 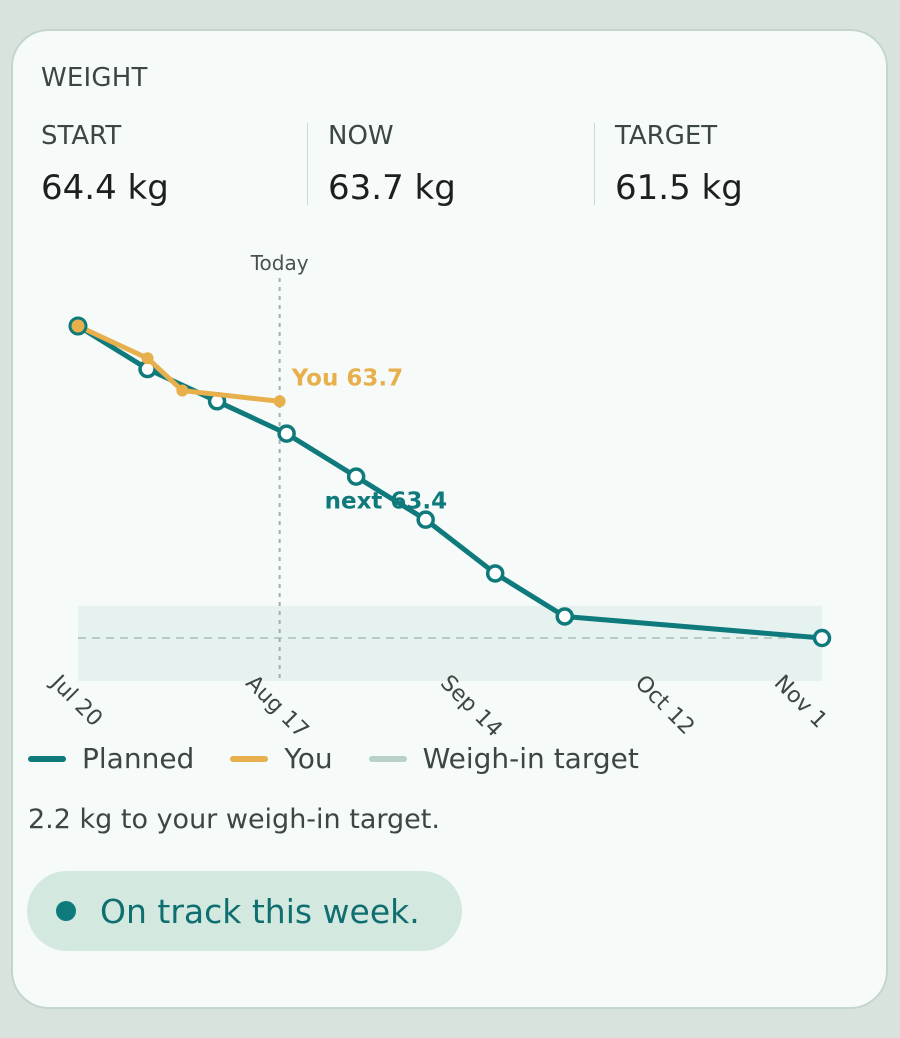 What do you see at coordinates (105, 164) in the screenshot?
I see `stat-start: START 64.4 kg` at bounding box center [105, 164].